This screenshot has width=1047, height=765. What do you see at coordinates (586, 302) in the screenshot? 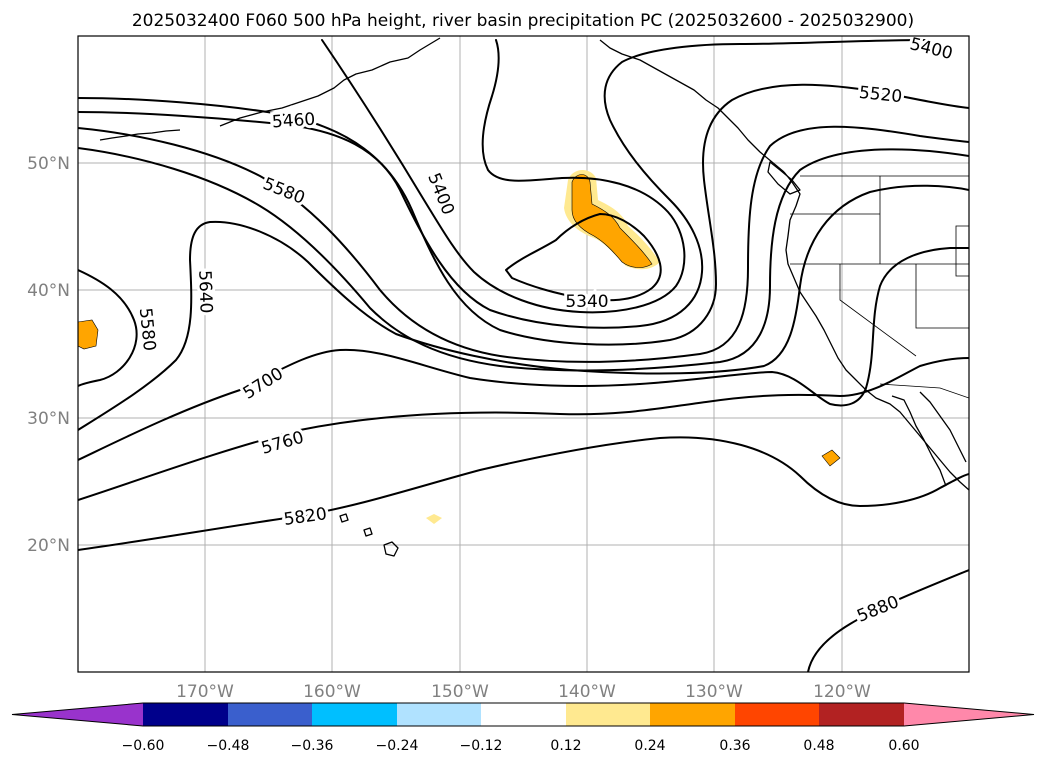
I see `contour-label: 5340` at bounding box center [586, 302].